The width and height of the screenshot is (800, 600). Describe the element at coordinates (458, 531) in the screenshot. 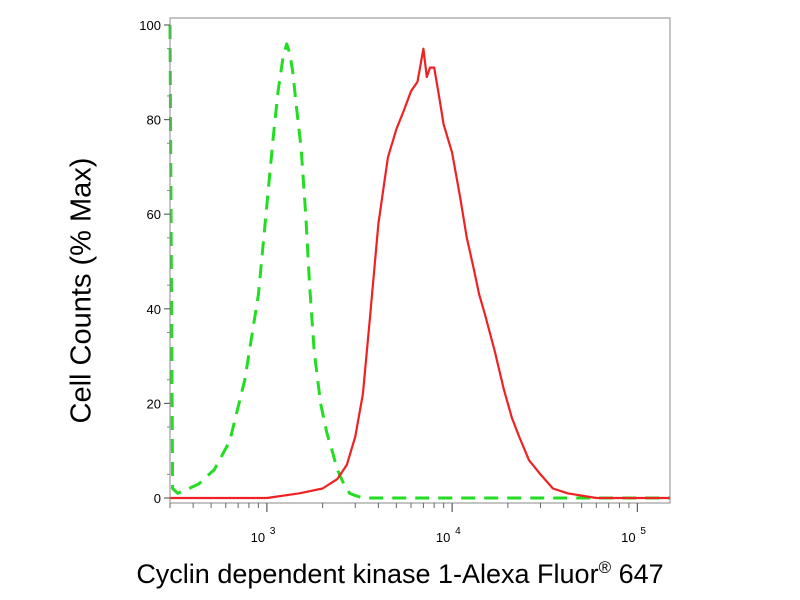

I see `x-tick-label-exponent: 4` at that location.